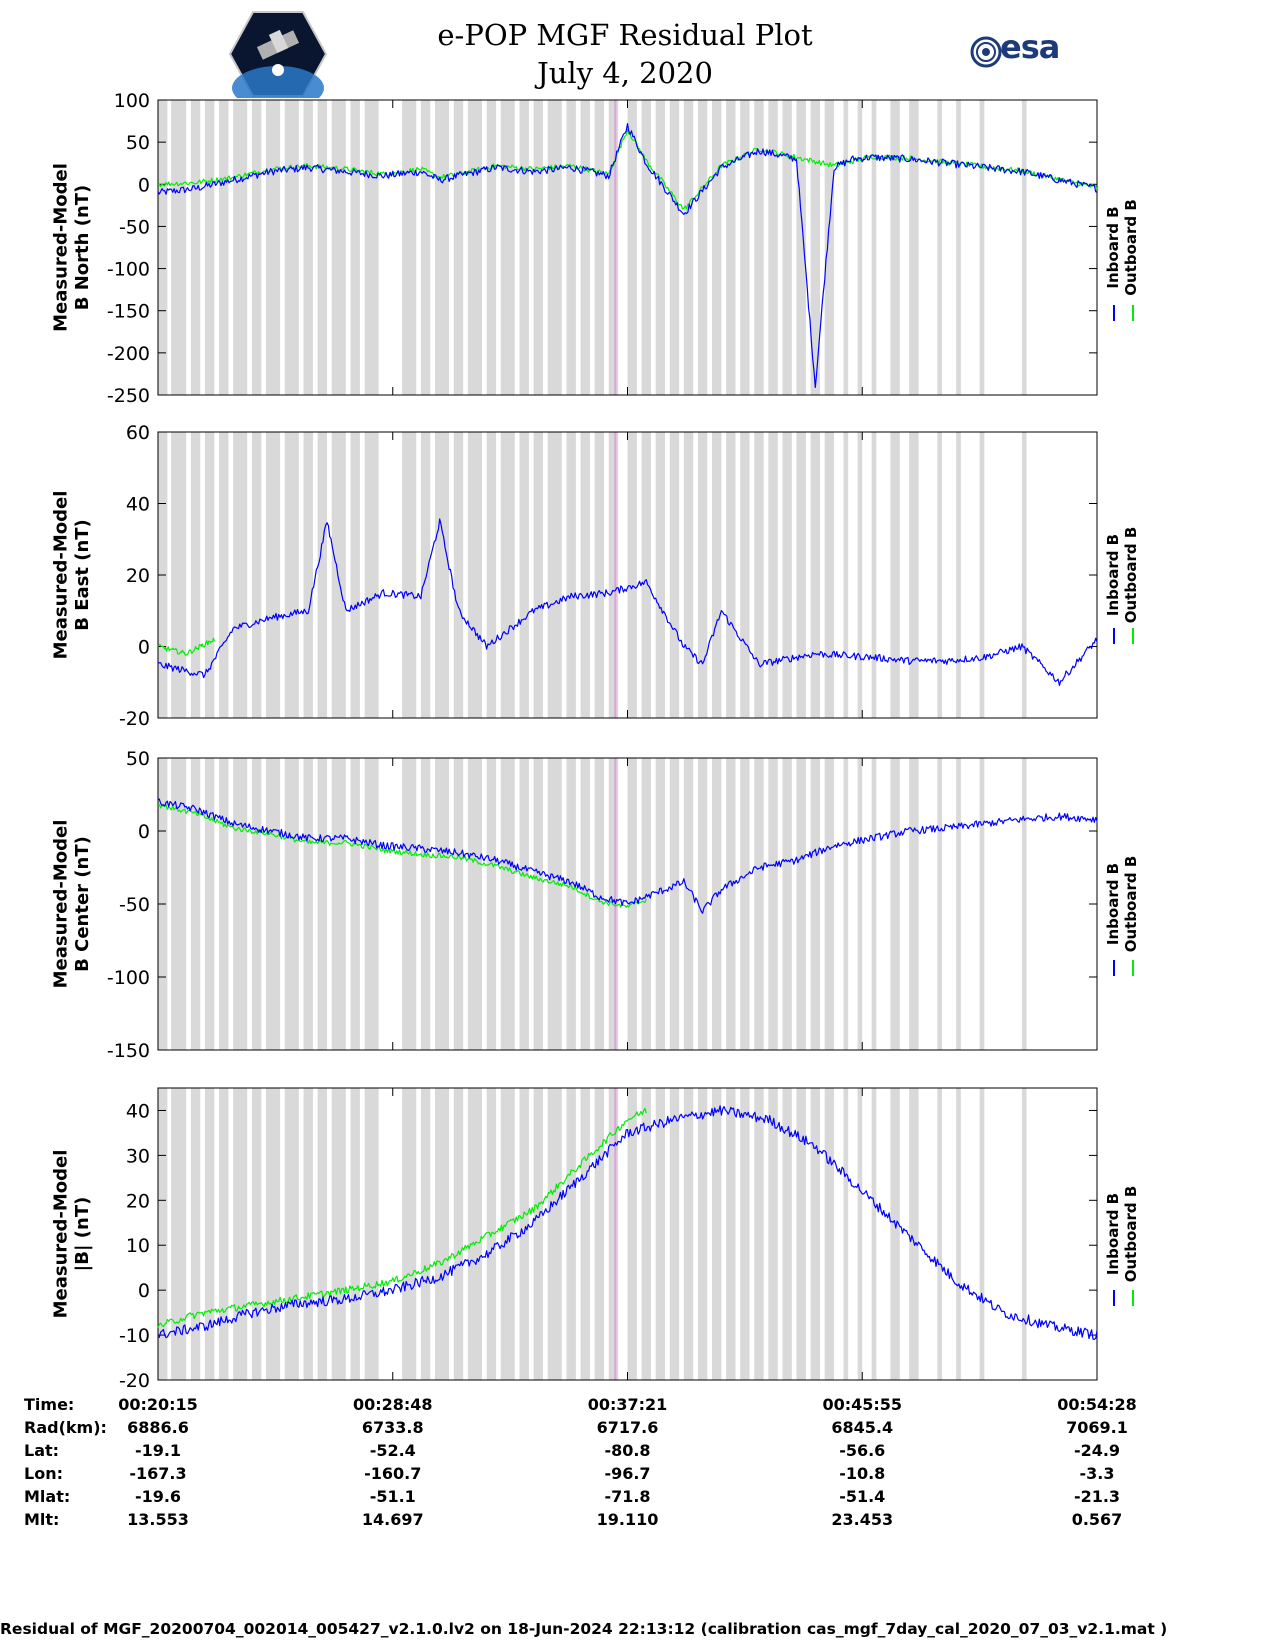  Describe the element at coordinates (134, 1336) in the screenshot. I see `y-tick-label: -10` at that location.